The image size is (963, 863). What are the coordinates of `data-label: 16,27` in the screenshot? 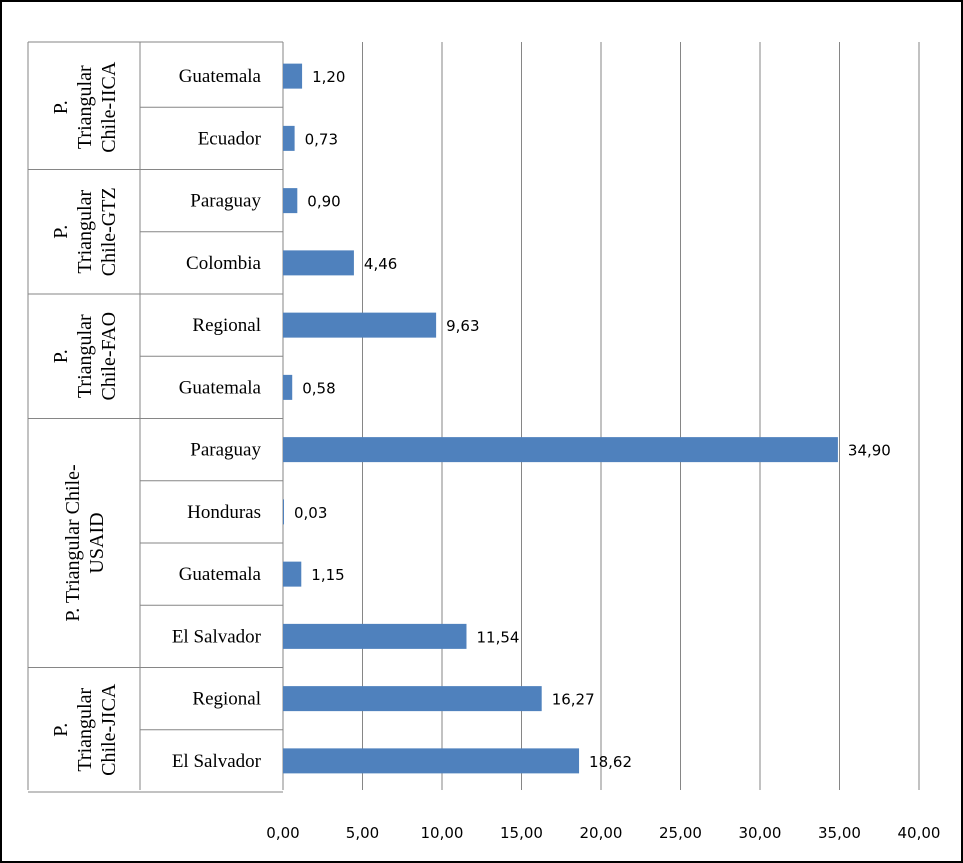 It's located at (573, 700).